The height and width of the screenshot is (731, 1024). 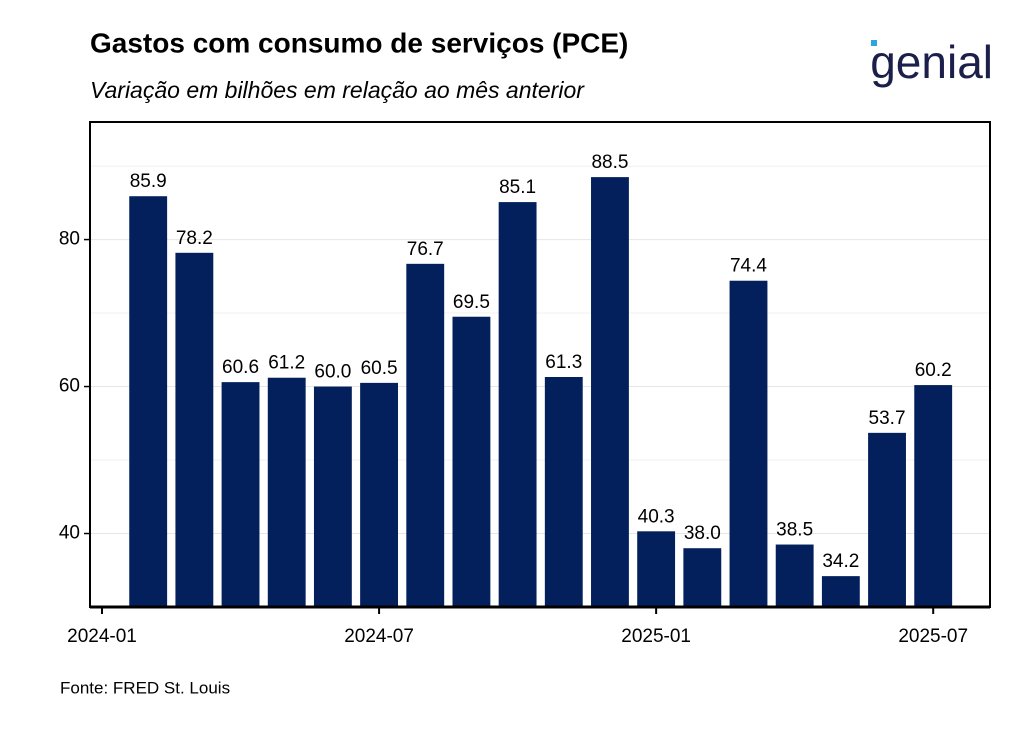 I want to click on data-label: 38.0, so click(x=702, y=533).